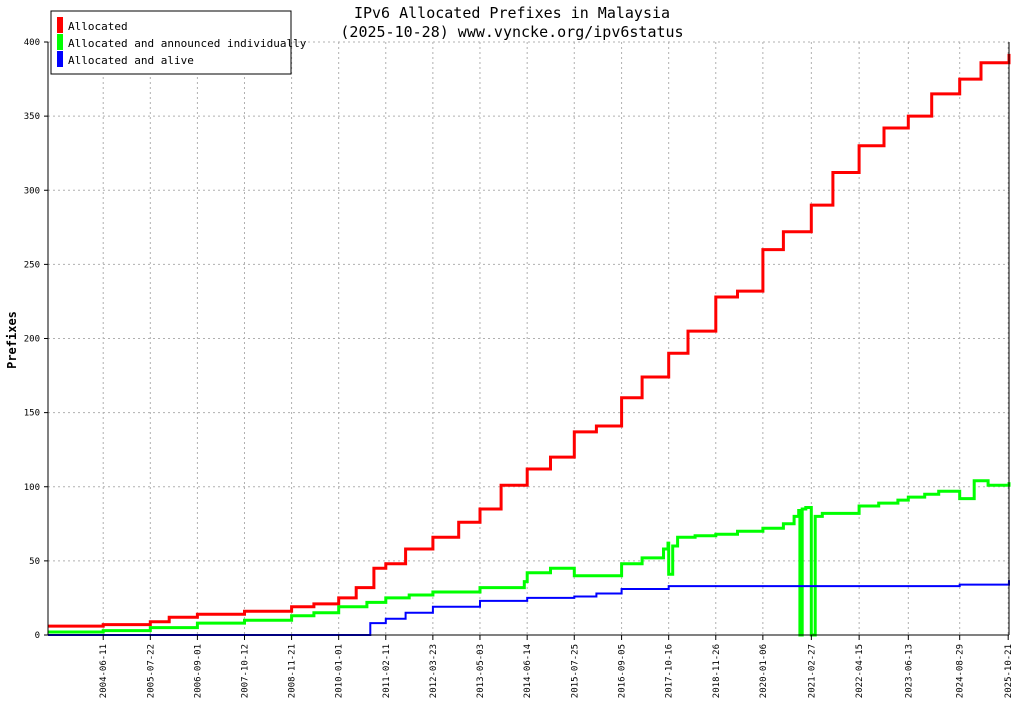 Image resolution: width=1024 pixels, height=704 pixels. What do you see at coordinates (32, 340) in the screenshot?
I see `y-tick-label: 200` at bounding box center [32, 340].